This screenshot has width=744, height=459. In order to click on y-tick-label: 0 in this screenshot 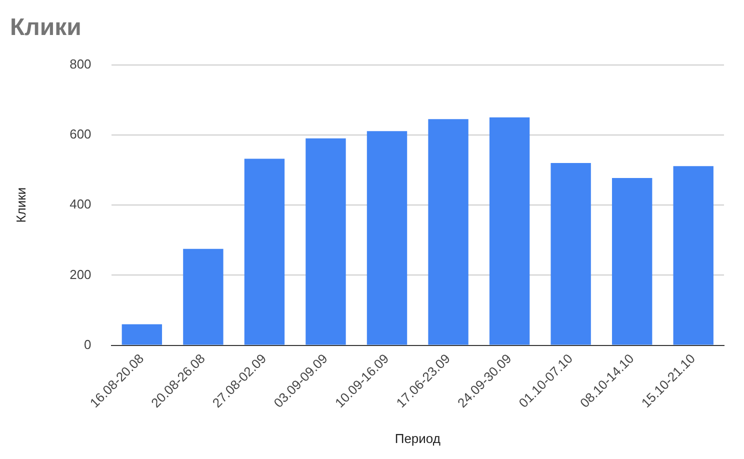, I will do `click(88, 344)`.